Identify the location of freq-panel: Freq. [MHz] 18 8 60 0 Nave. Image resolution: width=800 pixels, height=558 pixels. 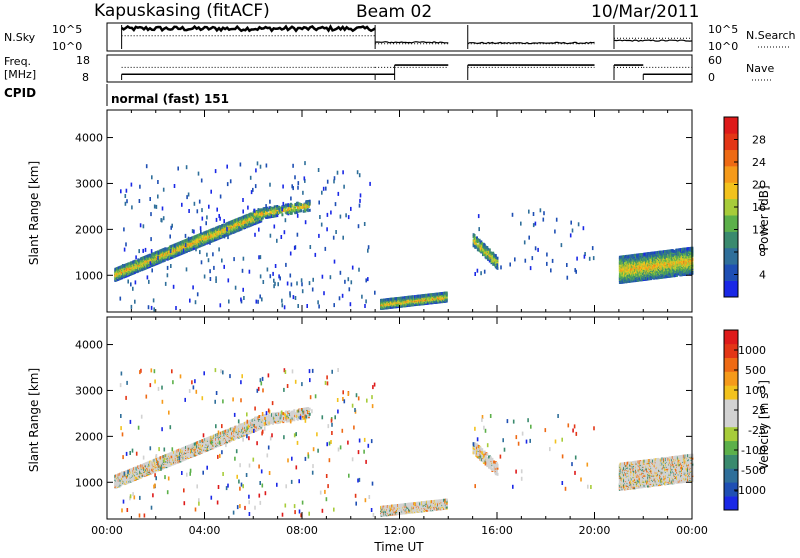
(389, 69).